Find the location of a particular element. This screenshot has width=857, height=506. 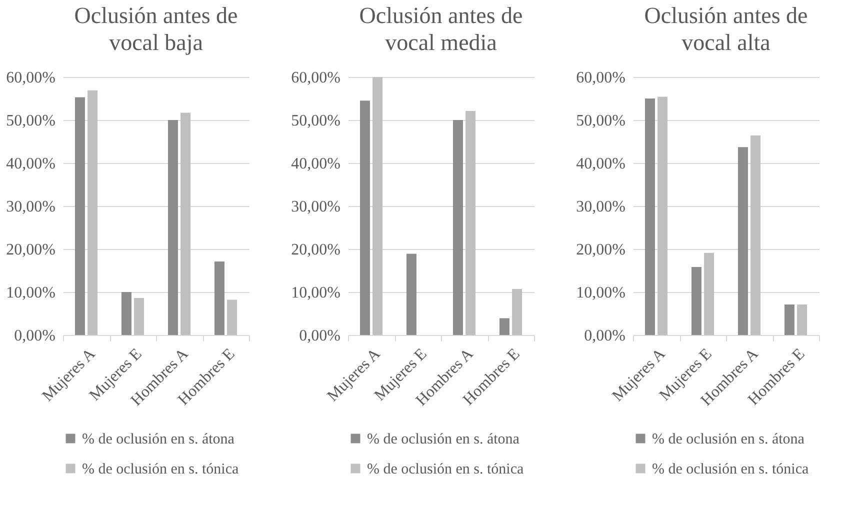

chart-title: Oclusión antes de vocal alta is located at coordinates (726, 29).